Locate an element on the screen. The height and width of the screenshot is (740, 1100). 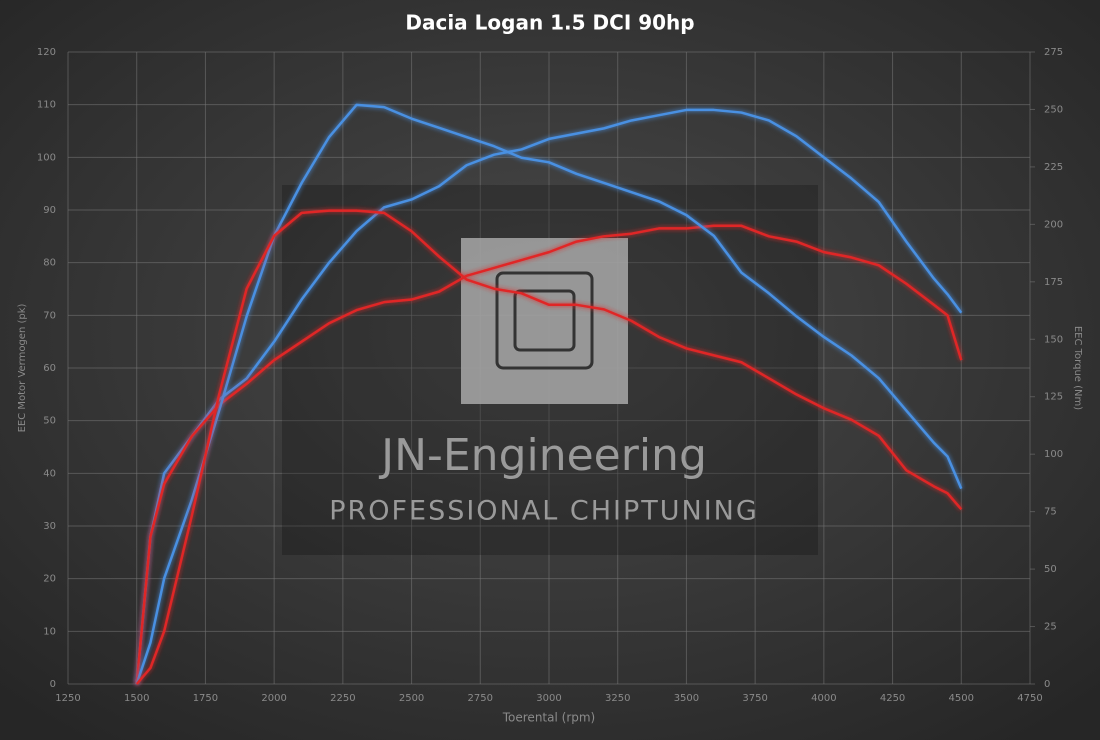
x-axis-label: Toerental (rpm) is located at coordinates (548, 718).